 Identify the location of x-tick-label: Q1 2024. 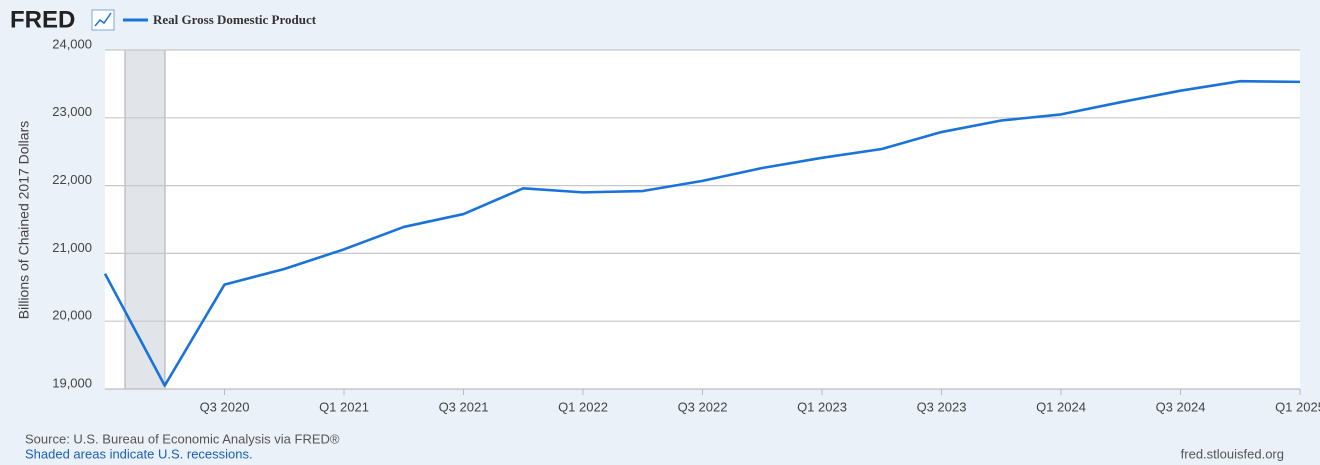
(1061, 406).